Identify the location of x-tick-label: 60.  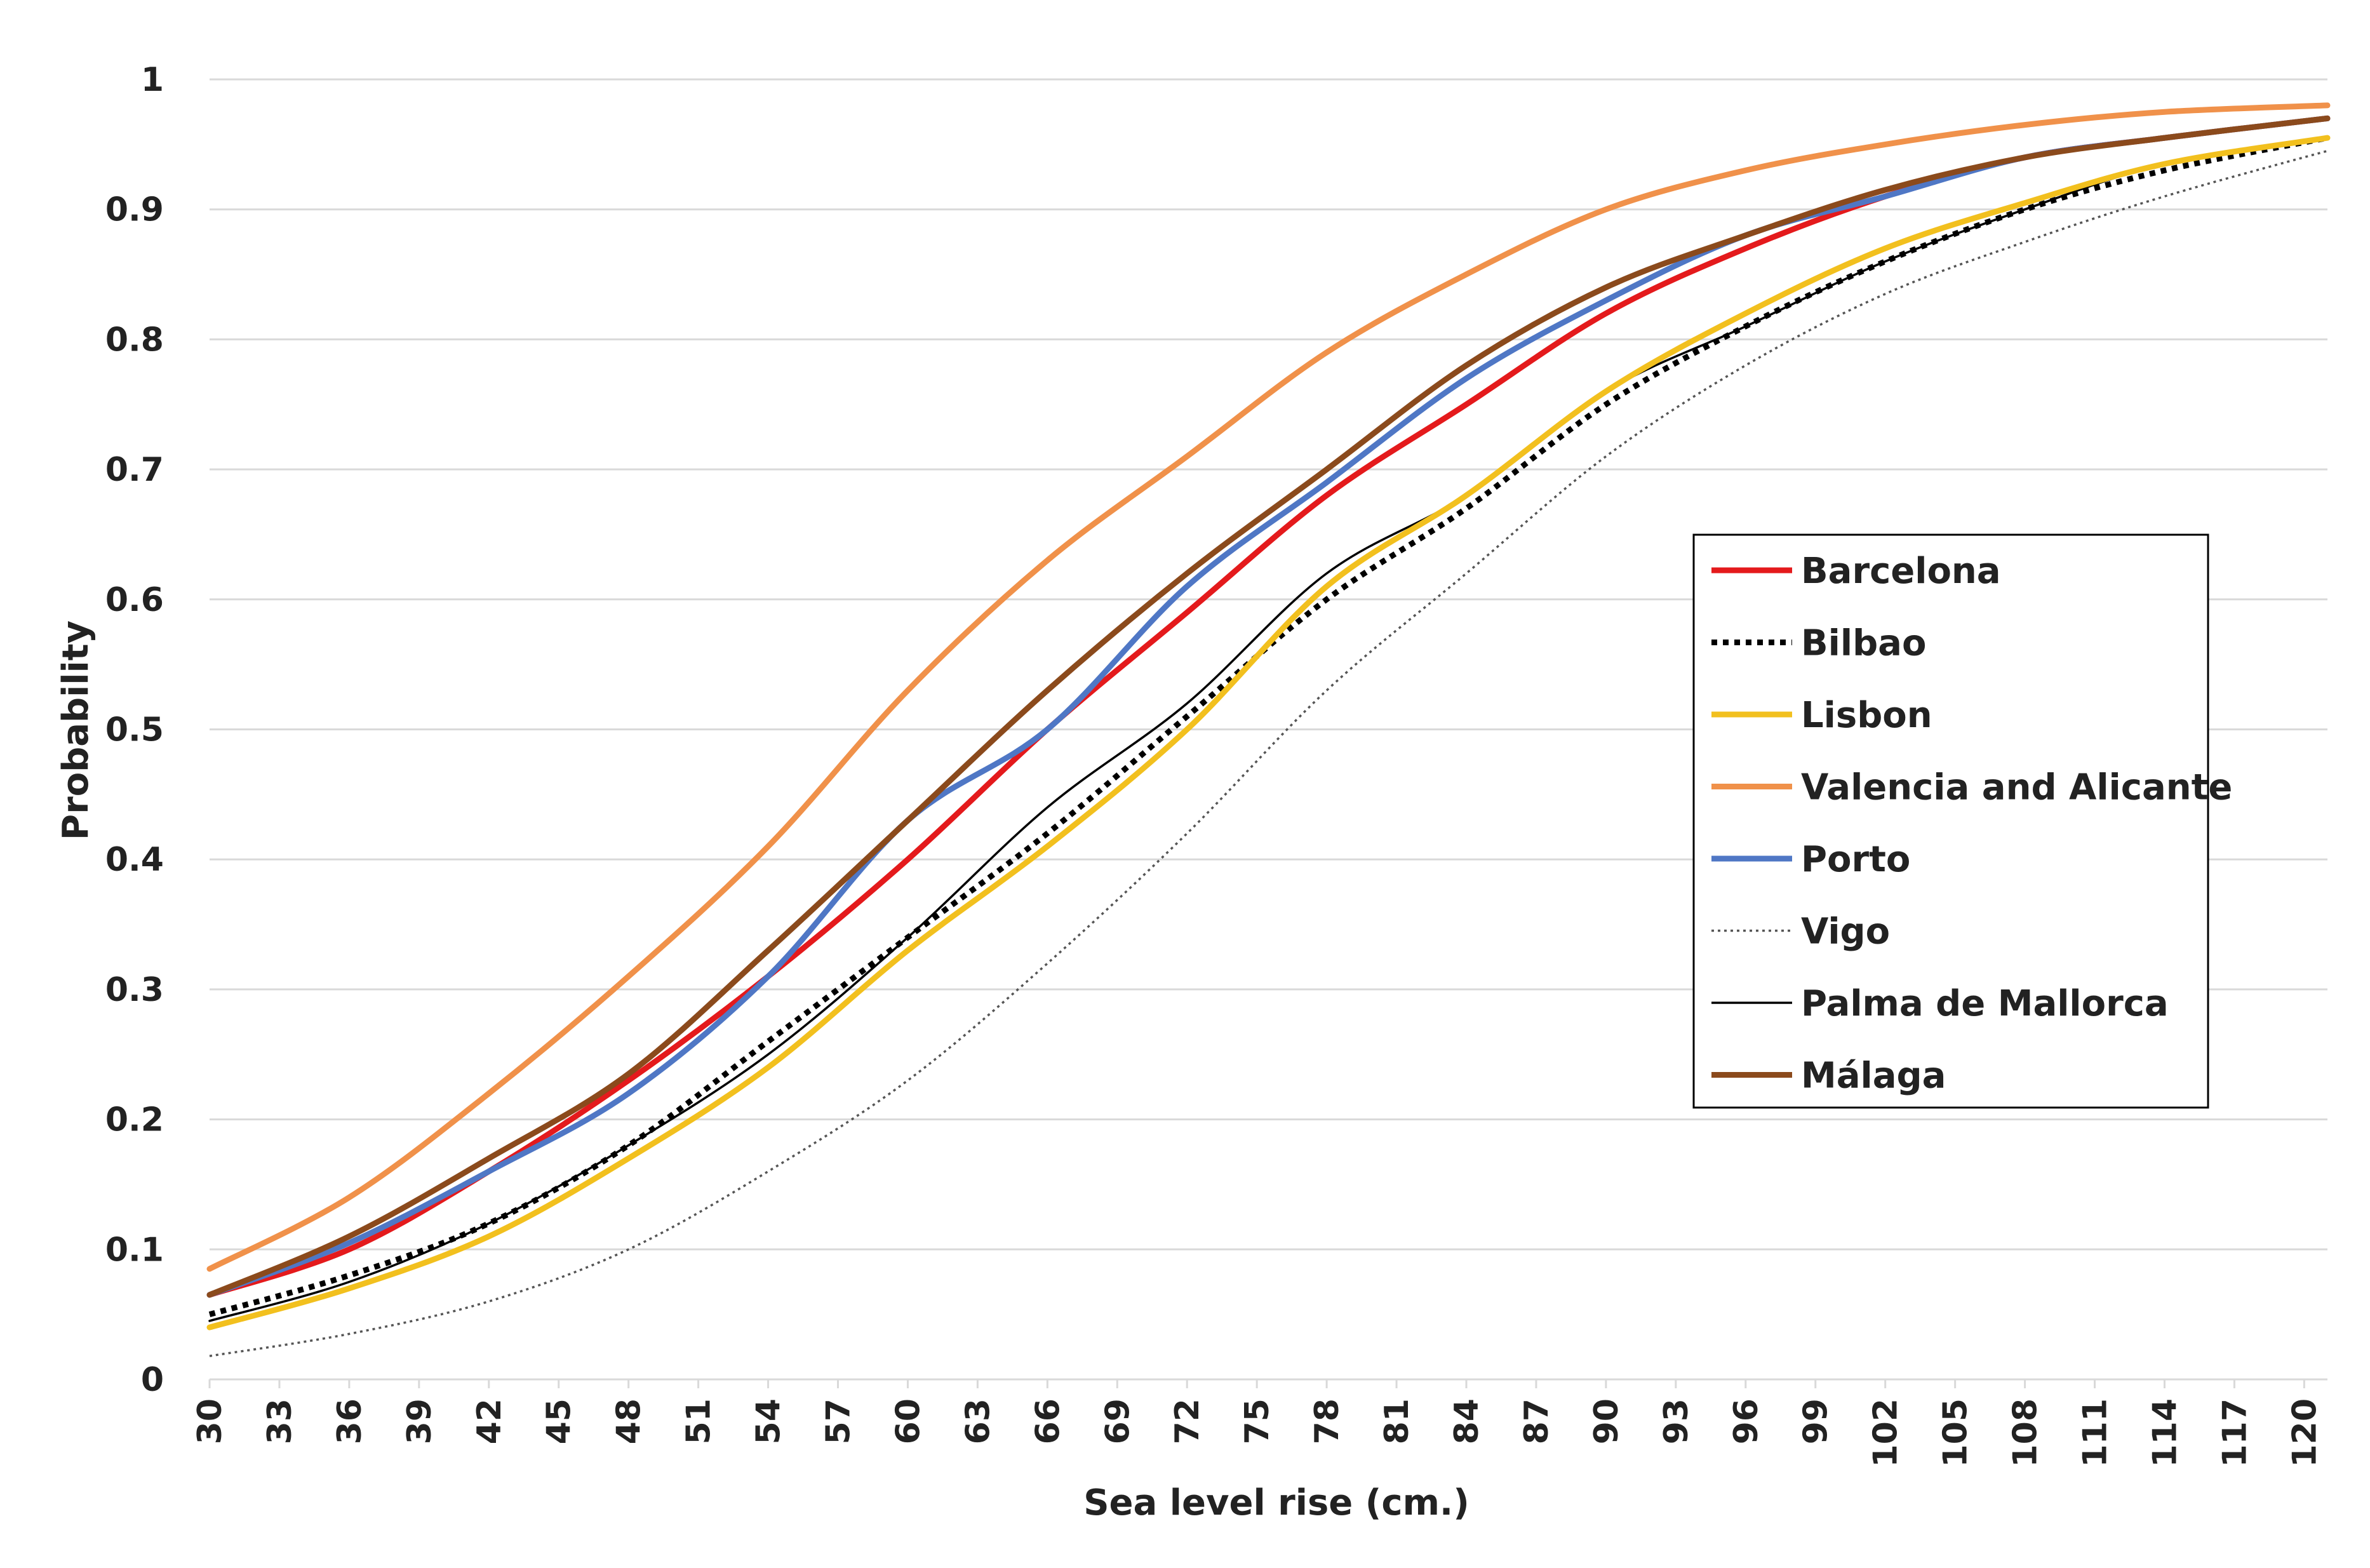
(908, 1421).